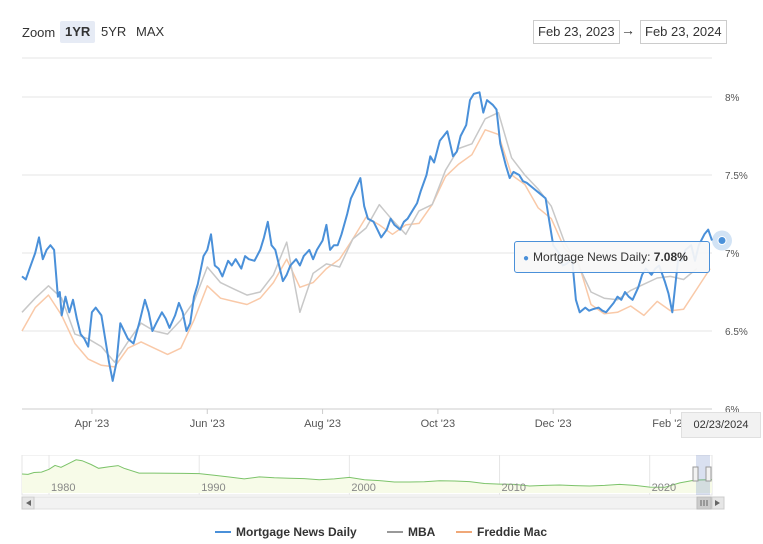  I want to click on x-tick-label: Dec '23, so click(553, 424).